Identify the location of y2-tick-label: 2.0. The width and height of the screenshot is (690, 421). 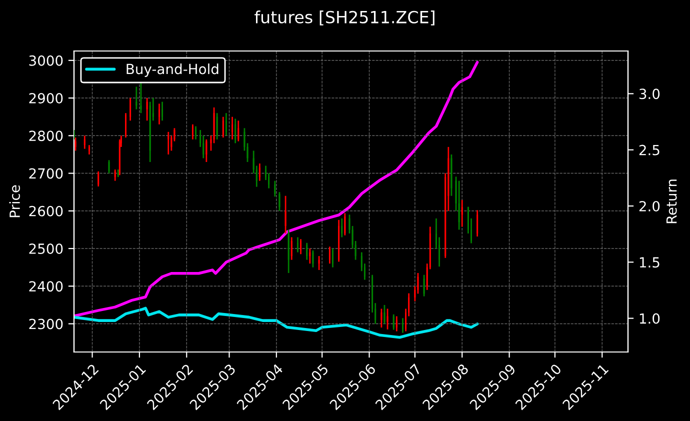
(649, 206).